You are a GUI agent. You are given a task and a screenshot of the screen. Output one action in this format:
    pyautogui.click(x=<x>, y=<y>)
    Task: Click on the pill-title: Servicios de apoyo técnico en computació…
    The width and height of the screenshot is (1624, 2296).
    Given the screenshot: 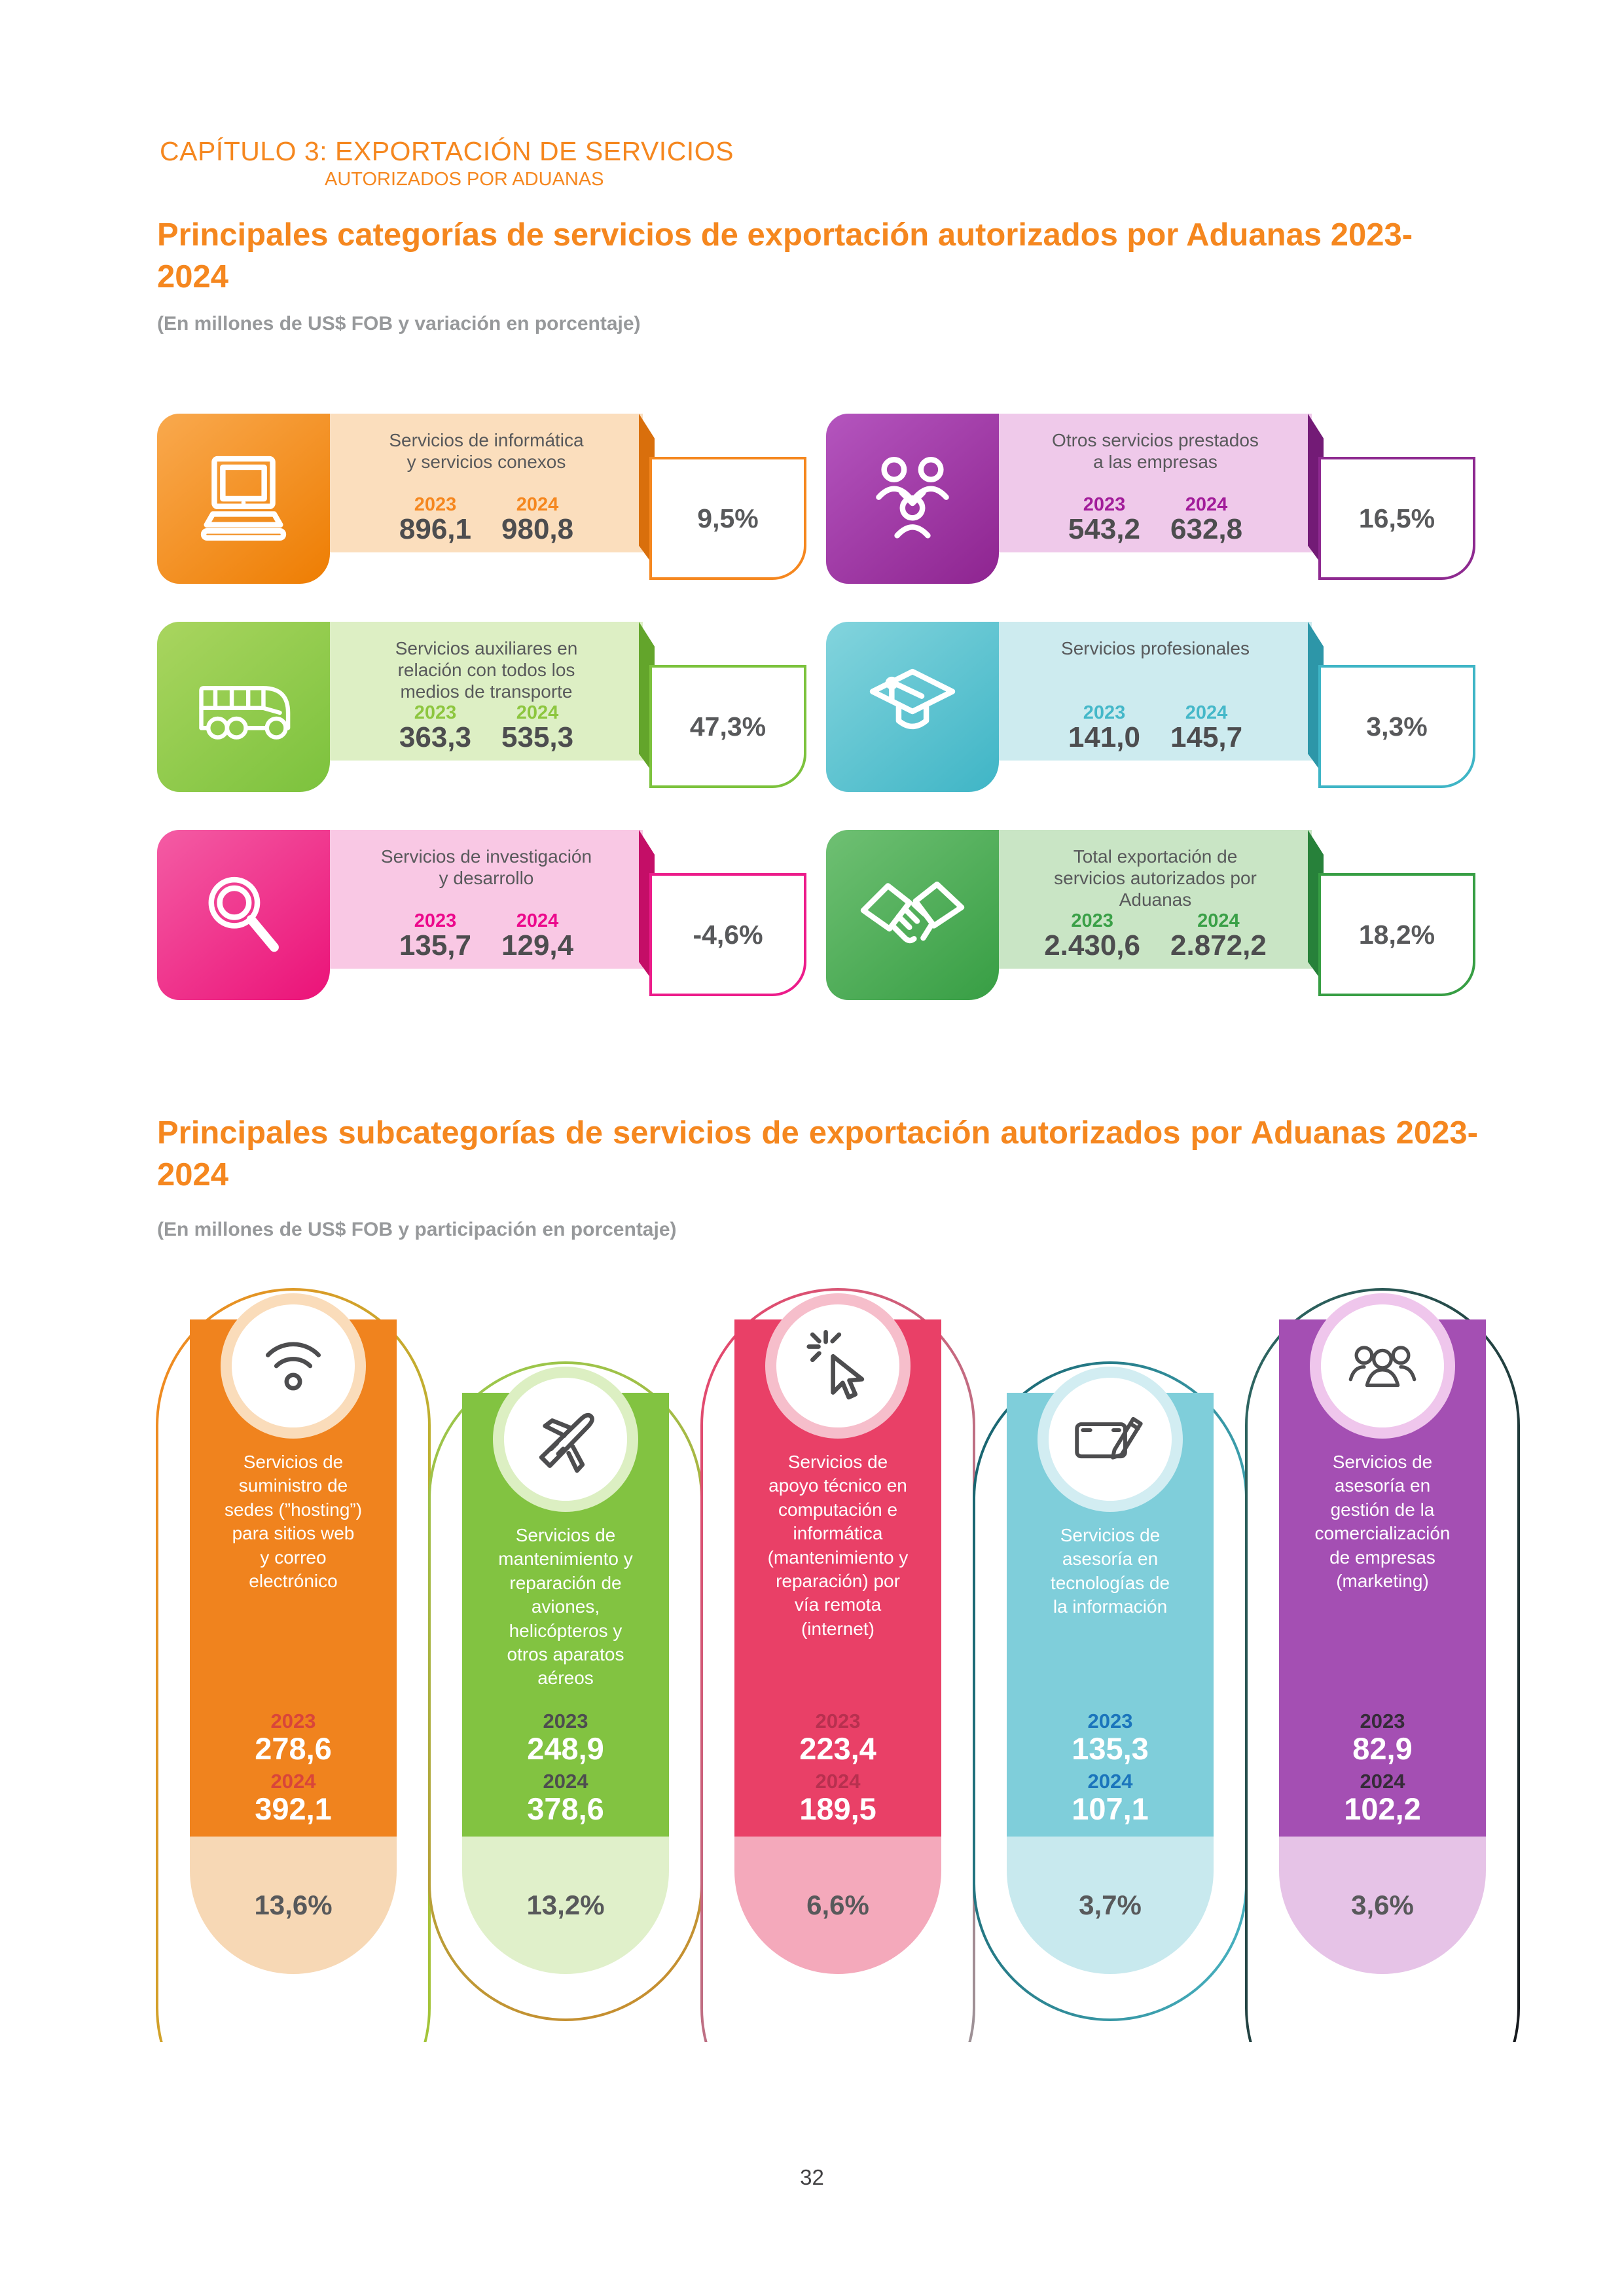 What is the action you would take?
    pyautogui.click(x=838, y=1546)
    